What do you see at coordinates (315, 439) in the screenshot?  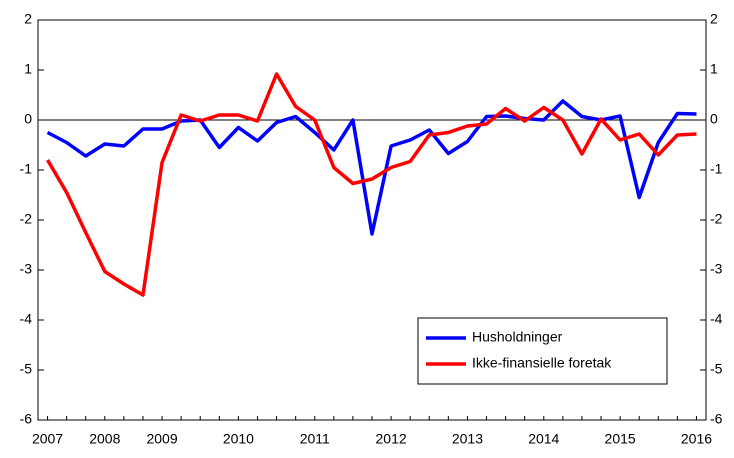 I see `x-tick-label: 2011` at bounding box center [315, 439].